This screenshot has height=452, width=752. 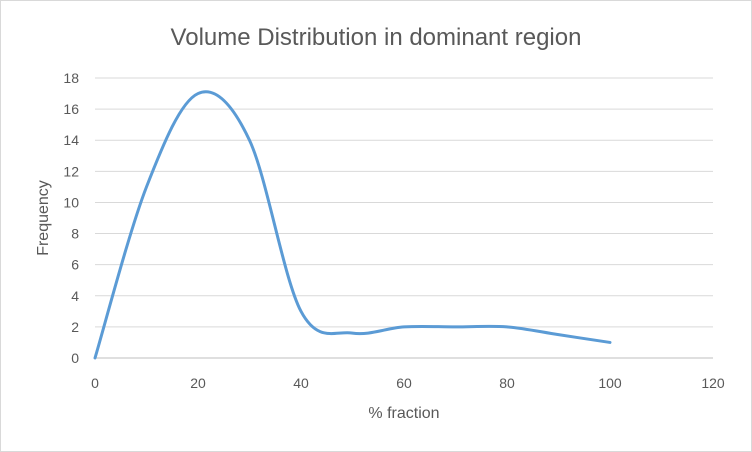 What do you see at coordinates (75, 265) in the screenshot?
I see `y-tick-label: 6` at bounding box center [75, 265].